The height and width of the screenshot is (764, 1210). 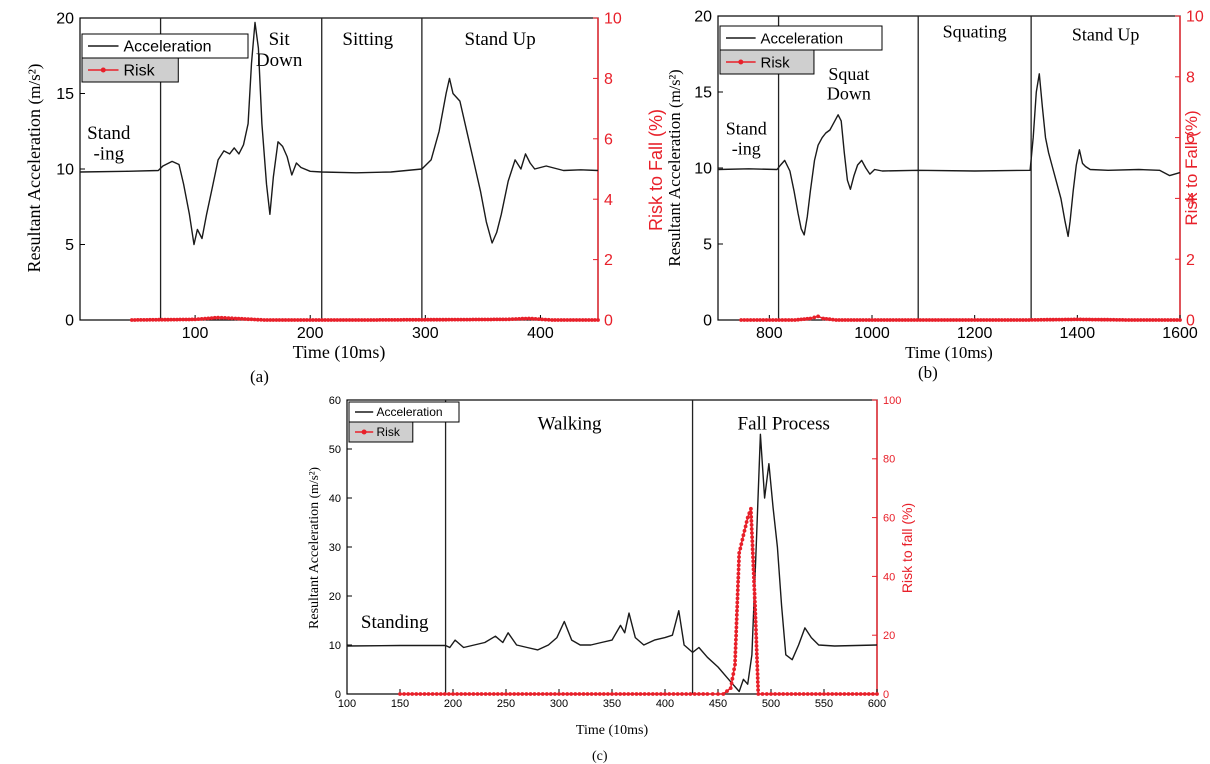 What do you see at coordinates (347, 704) in the screenshot?
I see `x-tick-label: 100` at bounding box center [347, 704].